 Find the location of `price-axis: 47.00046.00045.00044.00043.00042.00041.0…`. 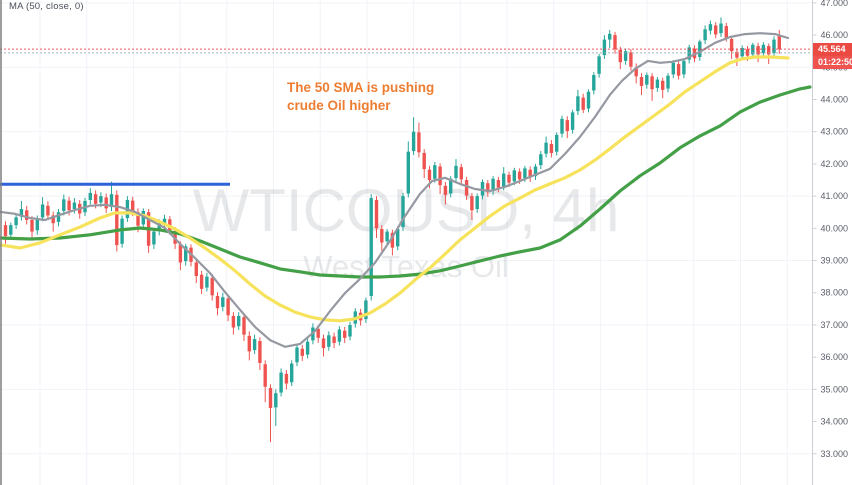

price-axis: 47.00046.00045.00044.00043.00042.00041.0… is located at coordinates (830, 242).